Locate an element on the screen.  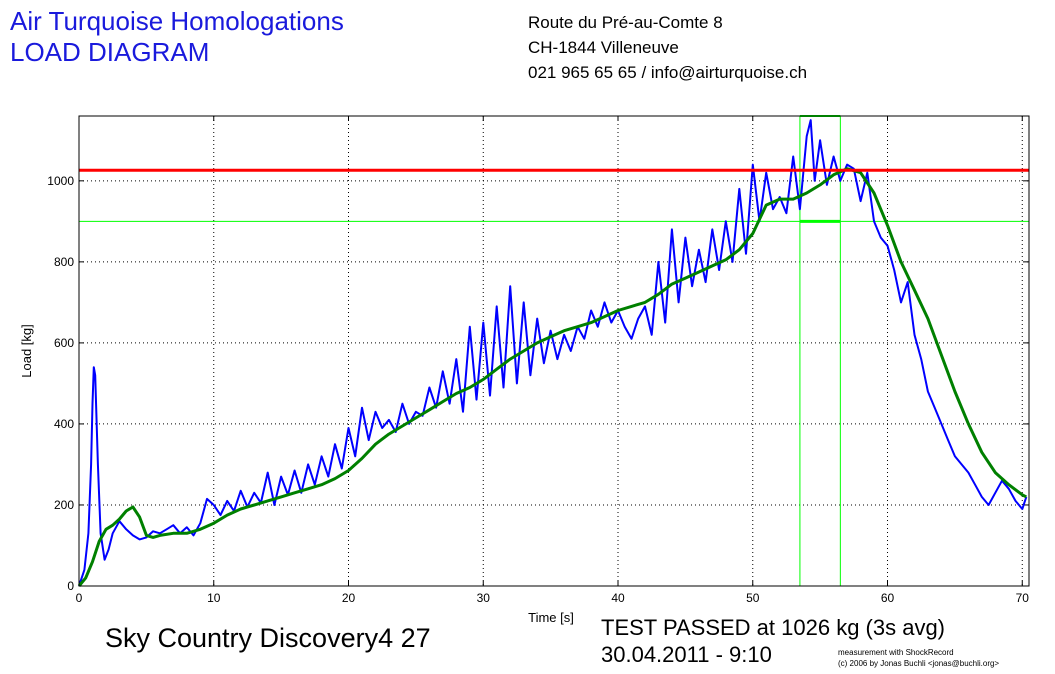
result-timestamp: 30.04.2011 - 9:10 is located at coordinates (686, 654).